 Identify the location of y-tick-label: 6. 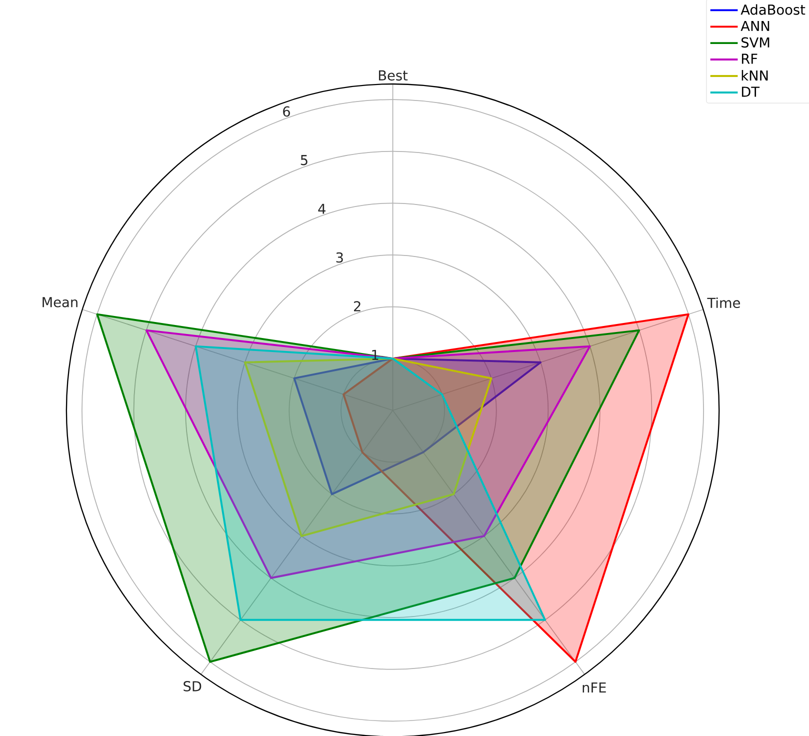
(286, 111).